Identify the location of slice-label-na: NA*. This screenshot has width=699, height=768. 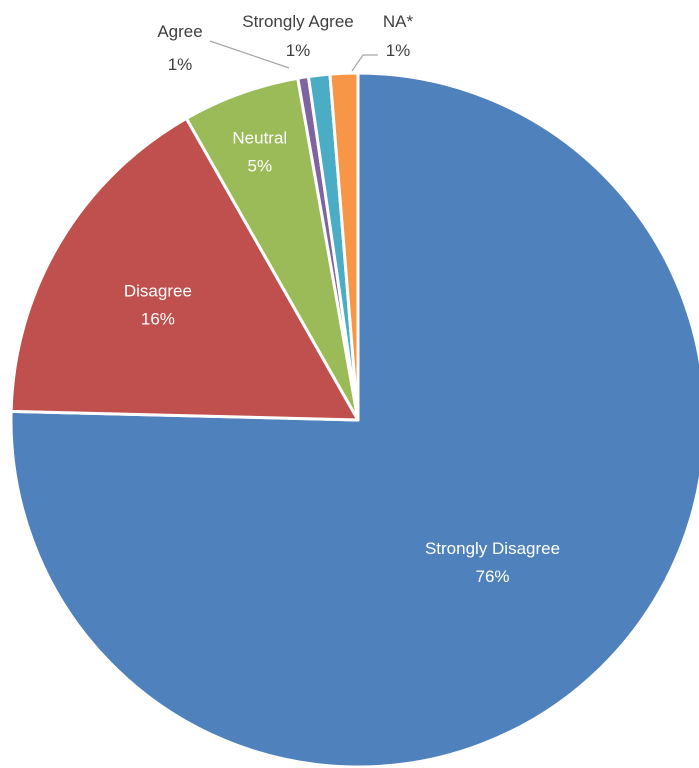
(398, 21).